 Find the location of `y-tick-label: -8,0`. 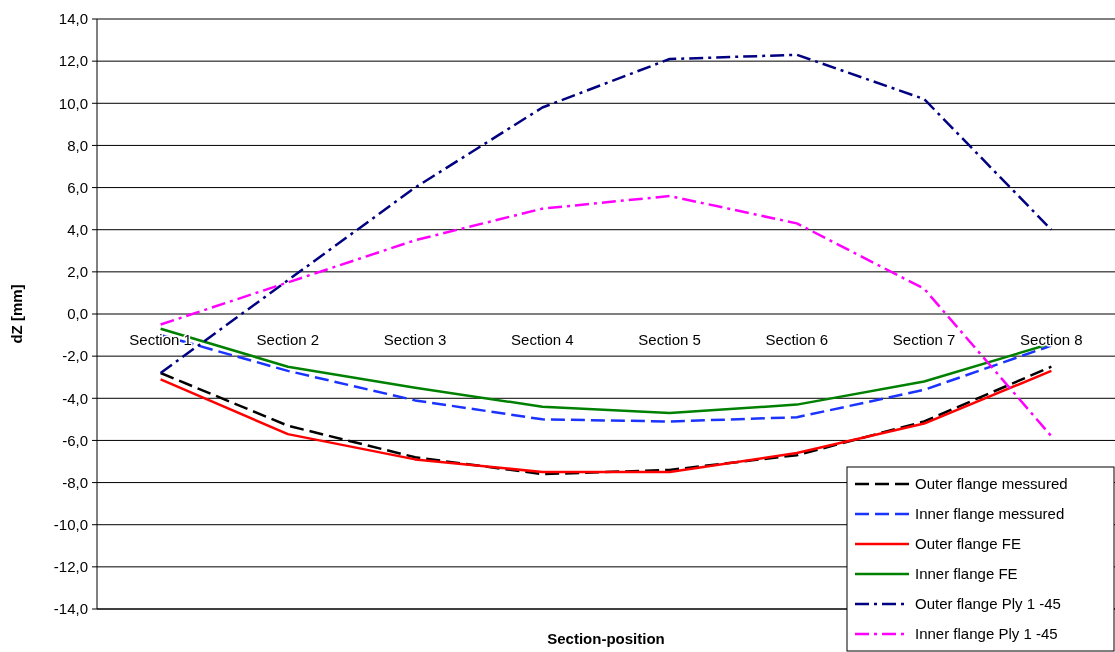

y-tick-label: -8,0 is located at coordinates (75, 482).